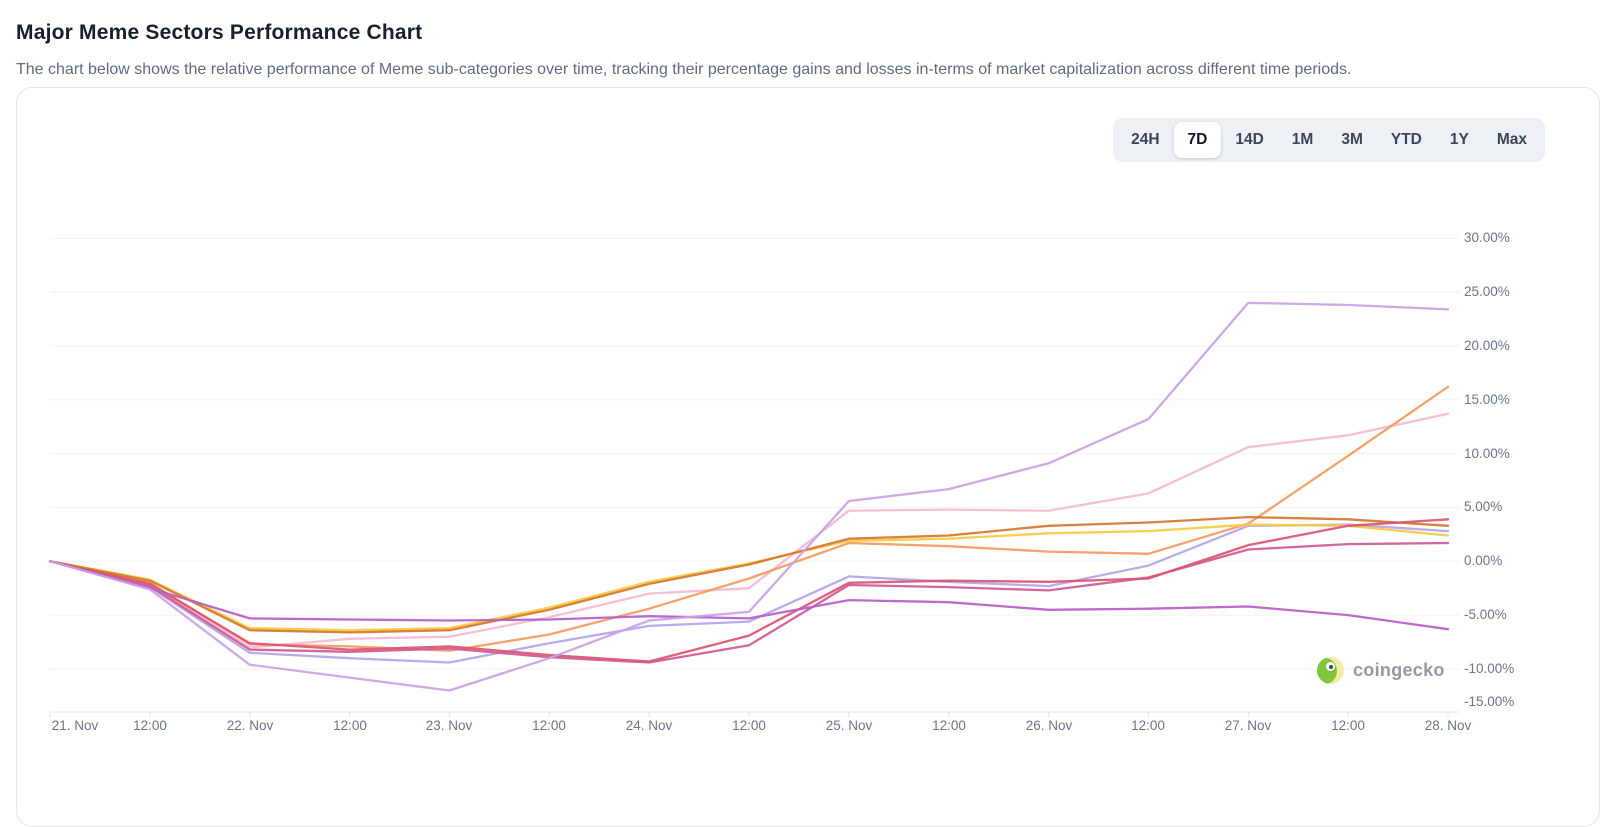 The image size is (1617, 827). What do you see at coordinates (1352, 140) in the screenshot?
I see `range-button-3m: 3M` at bounding box center [1352, 140].